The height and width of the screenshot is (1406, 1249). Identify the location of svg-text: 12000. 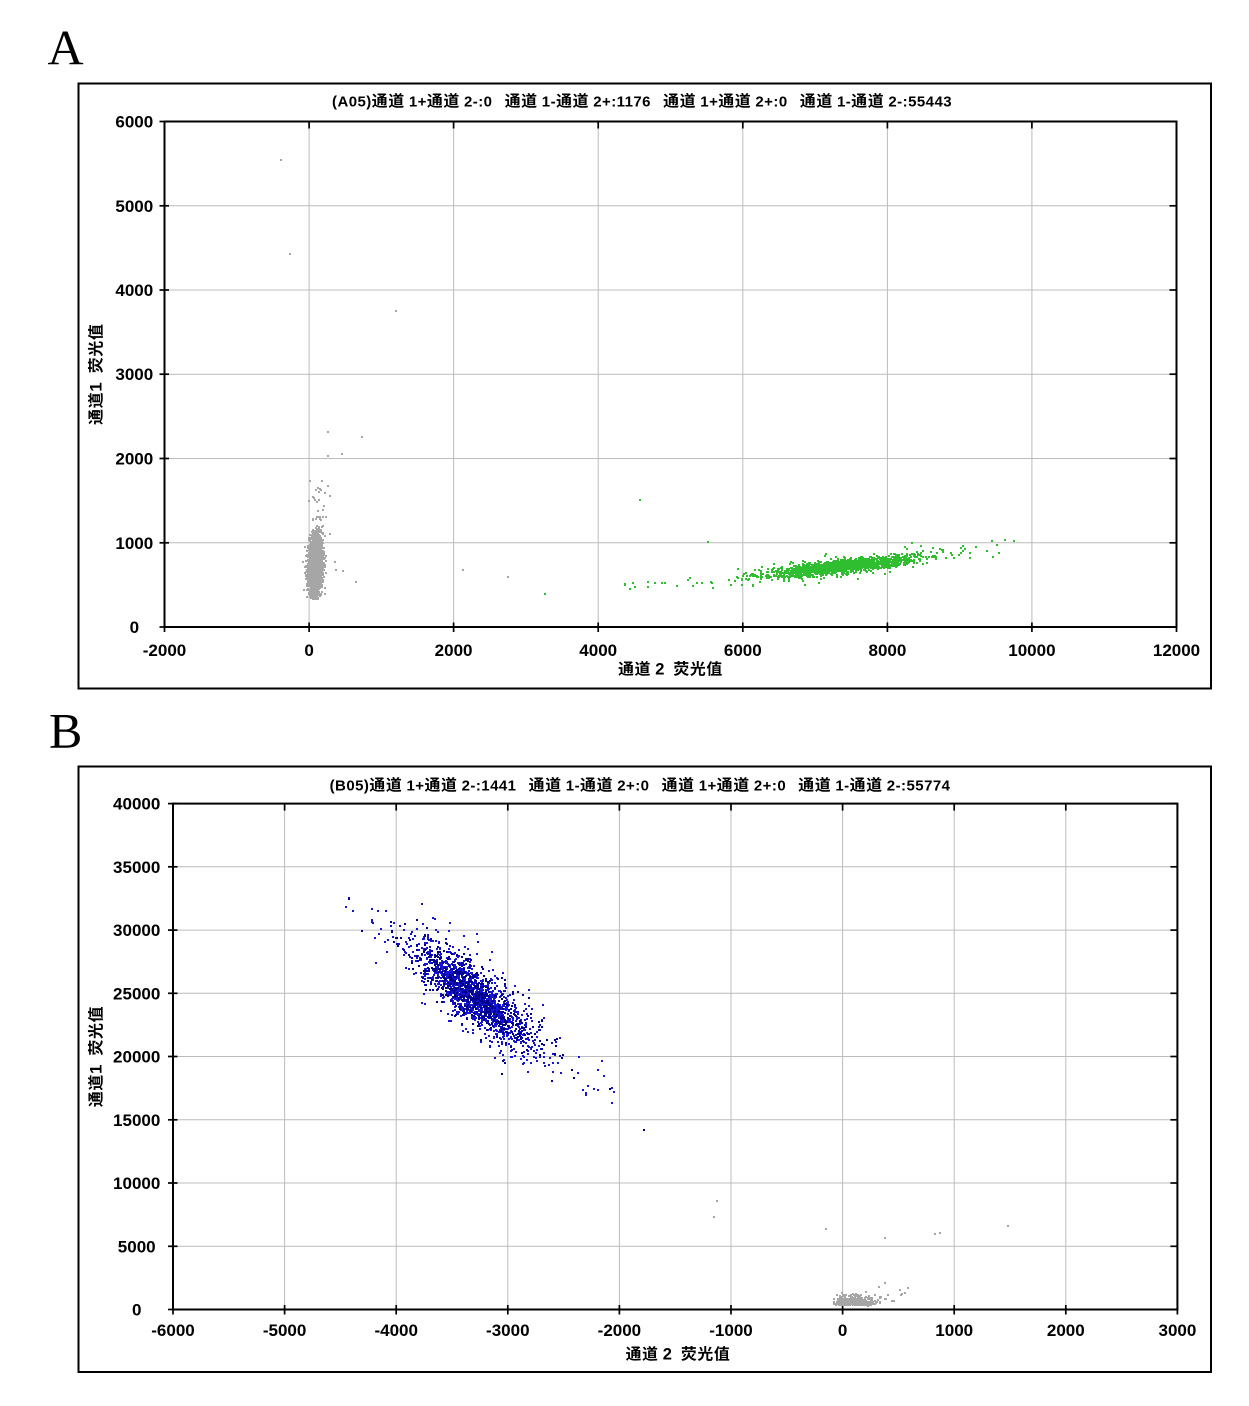
(1176, 650).